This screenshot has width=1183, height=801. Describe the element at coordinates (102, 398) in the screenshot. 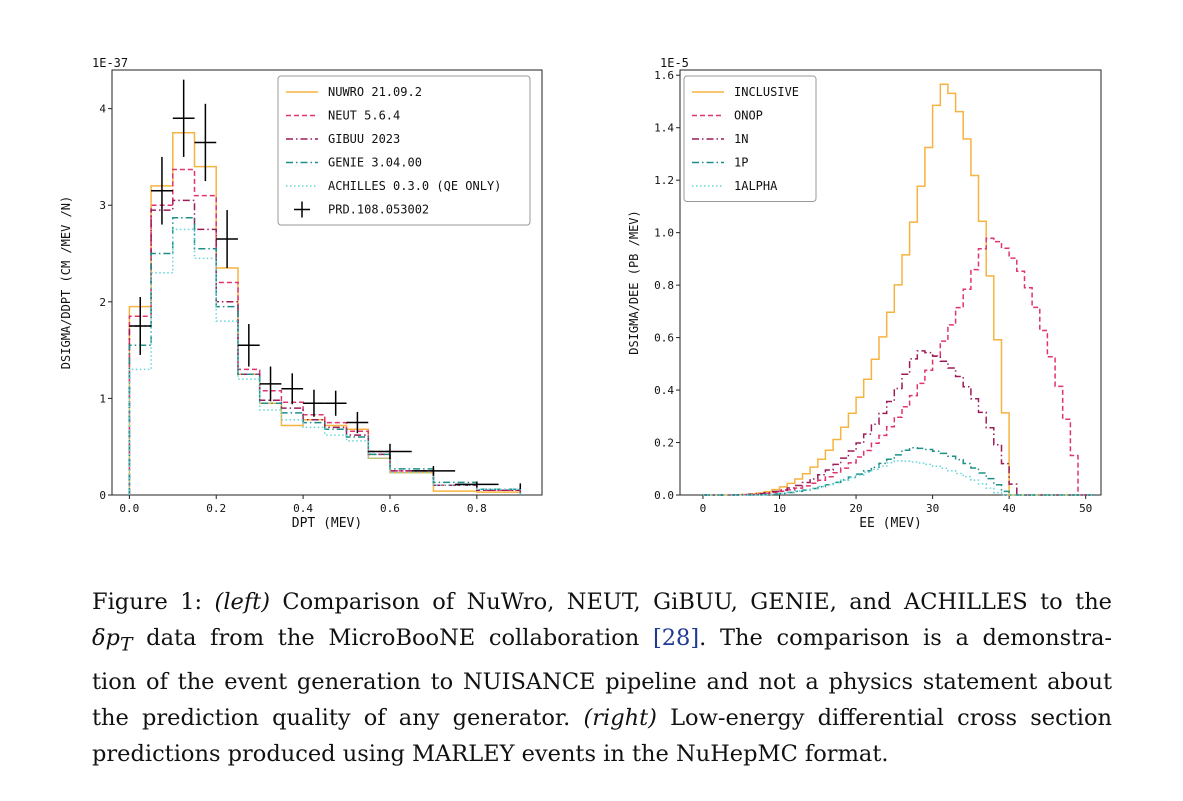

I see `left-y-tick-label: 1` at that location.